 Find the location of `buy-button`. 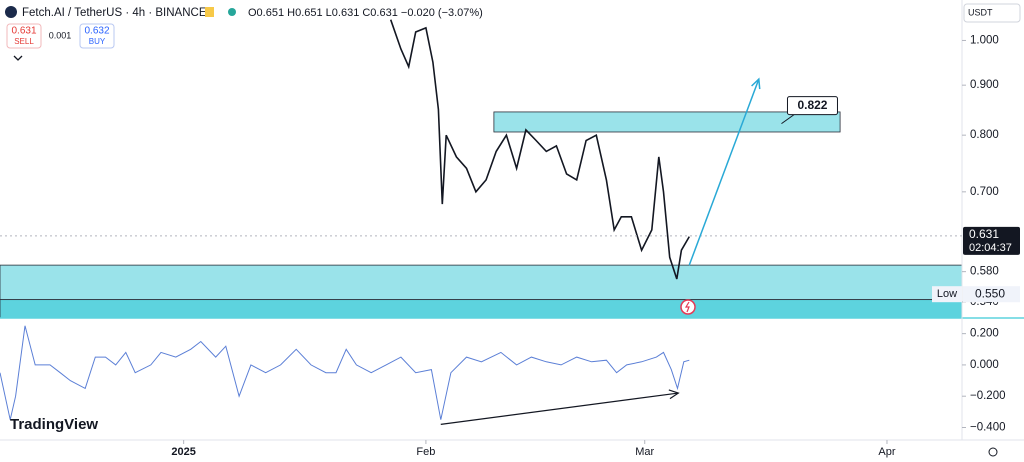

buy-button is located at coordinates (97, 36).